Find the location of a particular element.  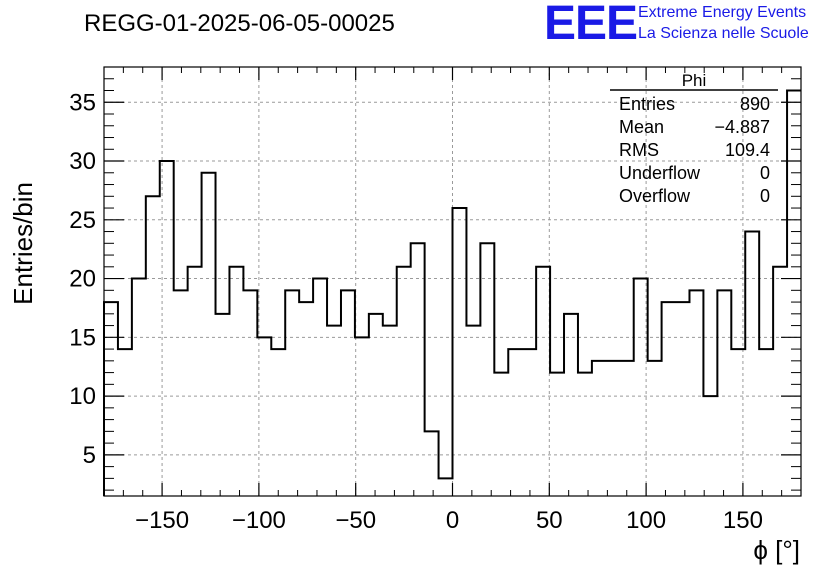

x-tick-label: 100 is located at coordinates (646, 520).